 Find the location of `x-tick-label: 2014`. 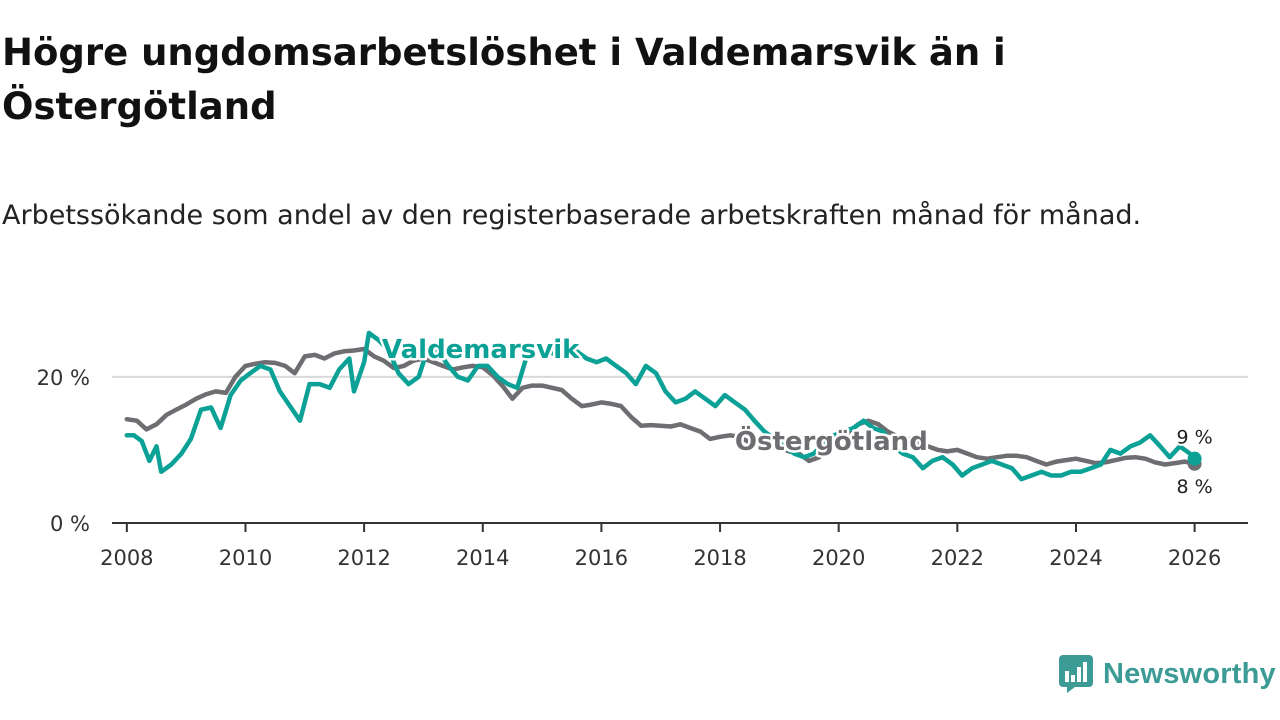

x-tick-label: 2014 is located at coordinates (482, 558).